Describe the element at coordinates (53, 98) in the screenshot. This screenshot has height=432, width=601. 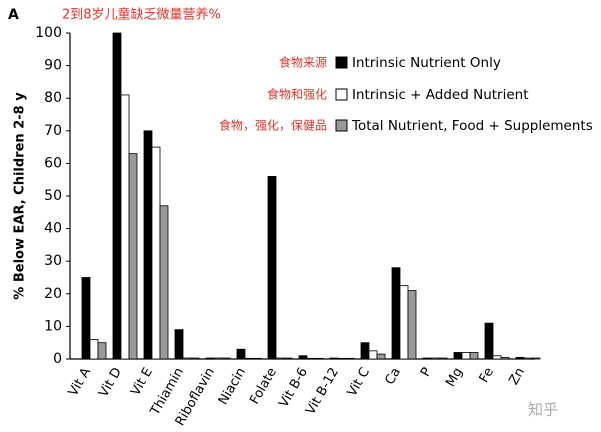
I see `y-tick-label: 80` at that location.